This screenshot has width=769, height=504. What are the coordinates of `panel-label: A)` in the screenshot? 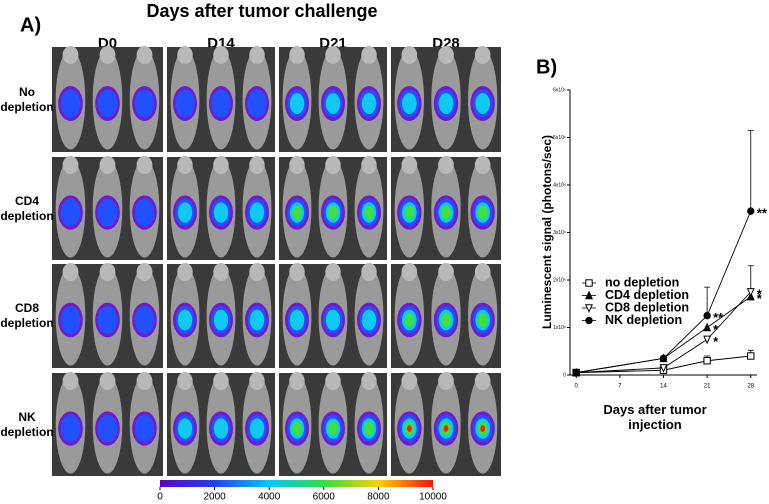 It's located at (30, 25).